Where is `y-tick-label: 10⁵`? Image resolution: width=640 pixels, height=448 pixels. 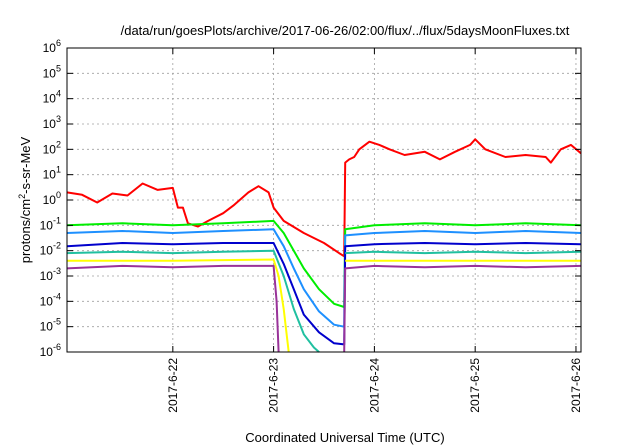
y-tick-label: 10⁵ is located at coordinates (52, 71).